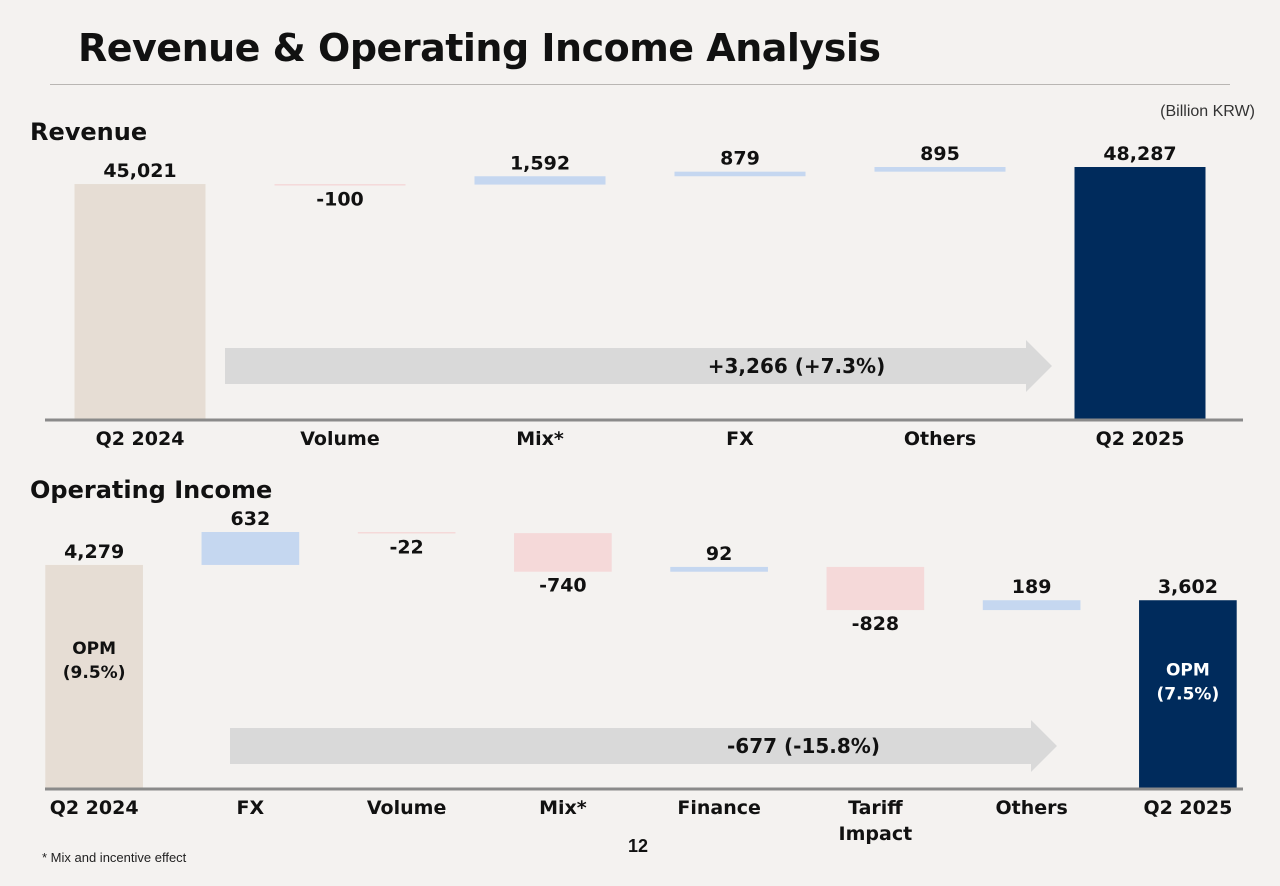  What do you see at coordinates (1207, 111) in the screenshot?
I see `unit-label: (Billion KRW)` at bounding box center [1207, 111].